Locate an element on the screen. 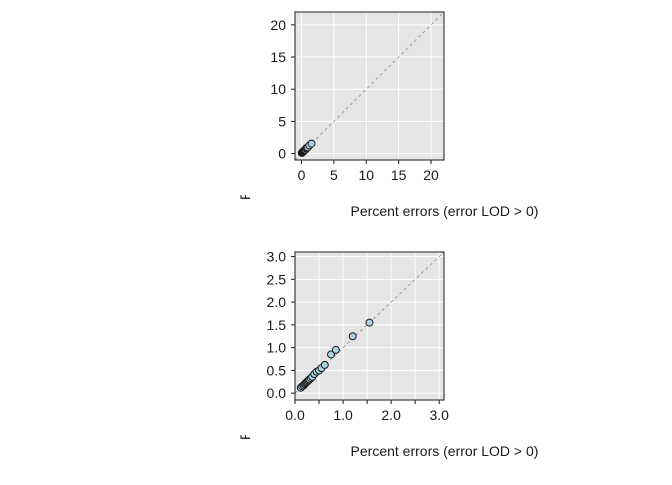 The width and height of the screenshot is (672, 485). x-tick-label: 20 is located at coordinates (431, 175).